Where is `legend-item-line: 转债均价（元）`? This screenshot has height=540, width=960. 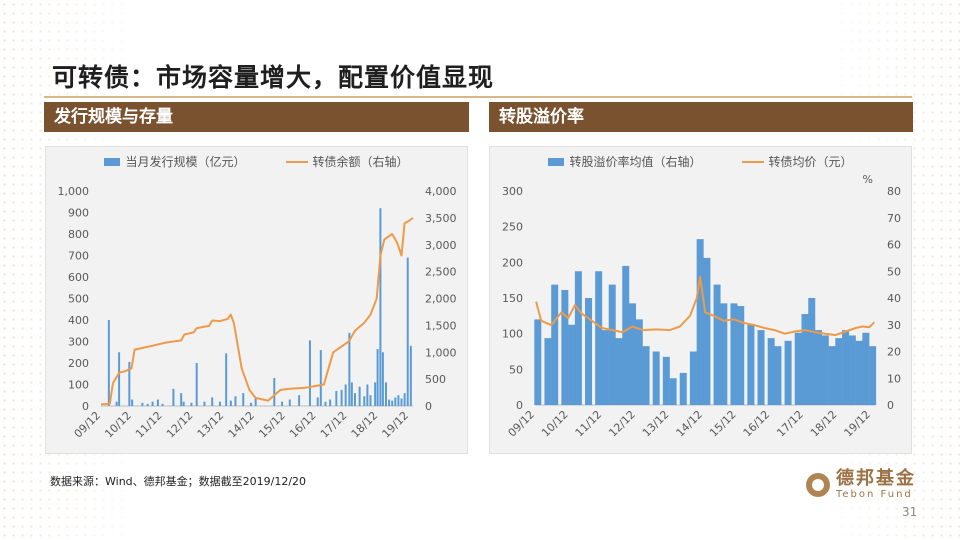
legend-item-line: 转债均价（元） is located at coordinates (797, 161).